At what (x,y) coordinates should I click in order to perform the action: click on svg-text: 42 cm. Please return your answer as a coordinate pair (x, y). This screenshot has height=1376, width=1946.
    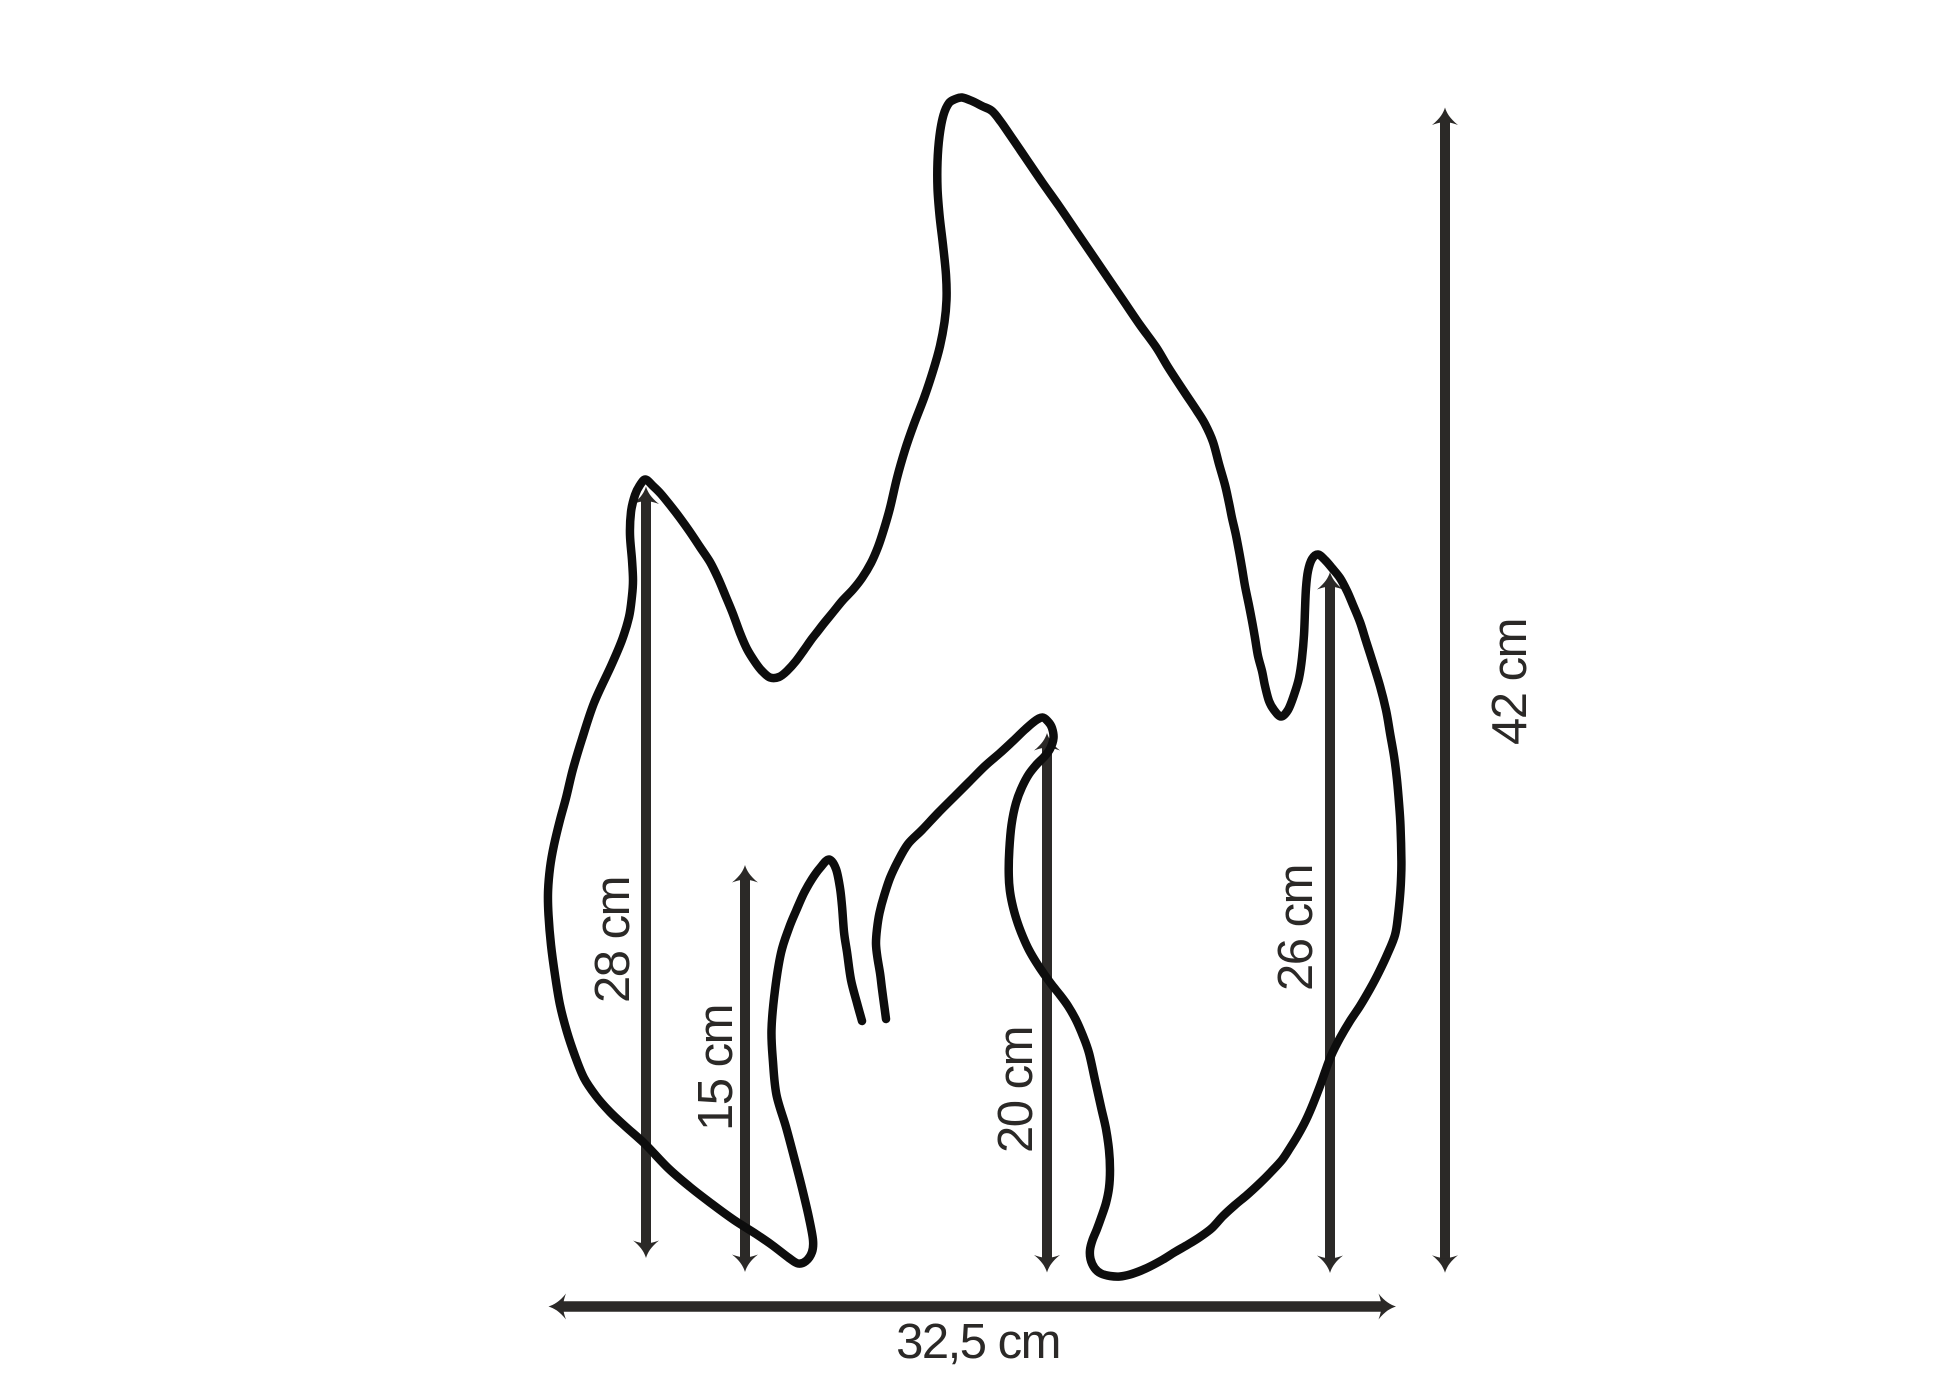
    Looking at the image, I should click on (1510, 682).